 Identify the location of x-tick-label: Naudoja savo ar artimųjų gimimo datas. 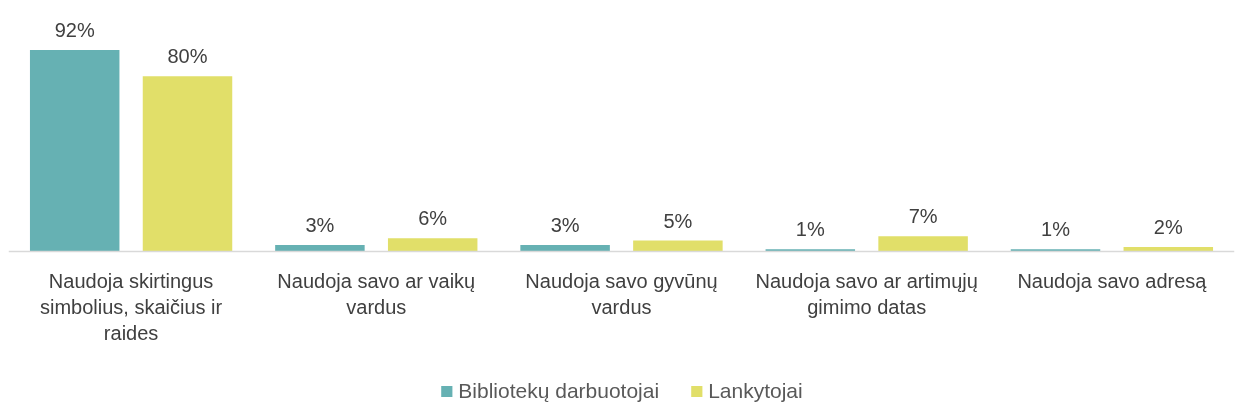
(866, 293).